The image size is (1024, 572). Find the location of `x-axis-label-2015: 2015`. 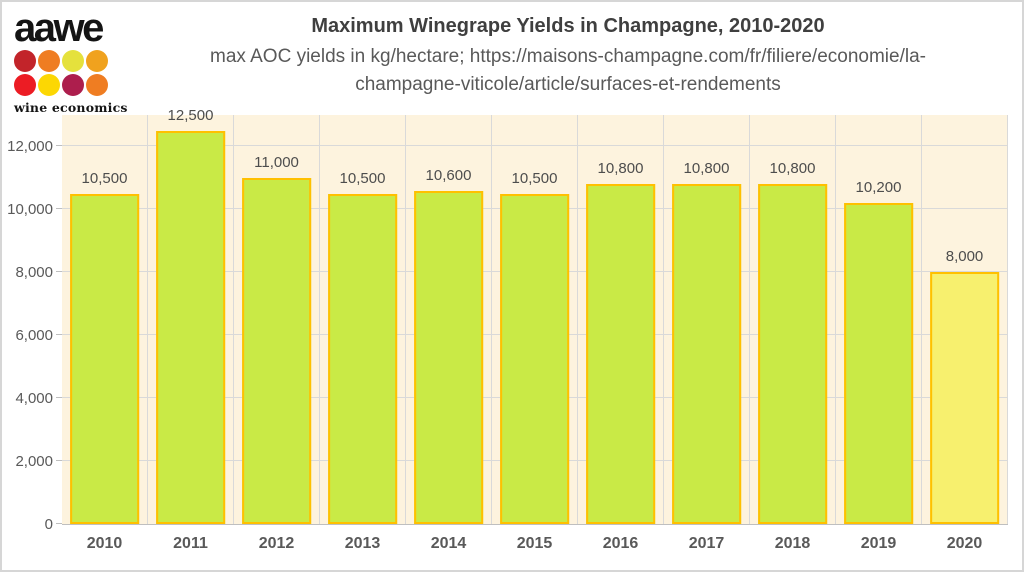

x-axis-label-2015: 2015 is located at coordinates (534, 543).